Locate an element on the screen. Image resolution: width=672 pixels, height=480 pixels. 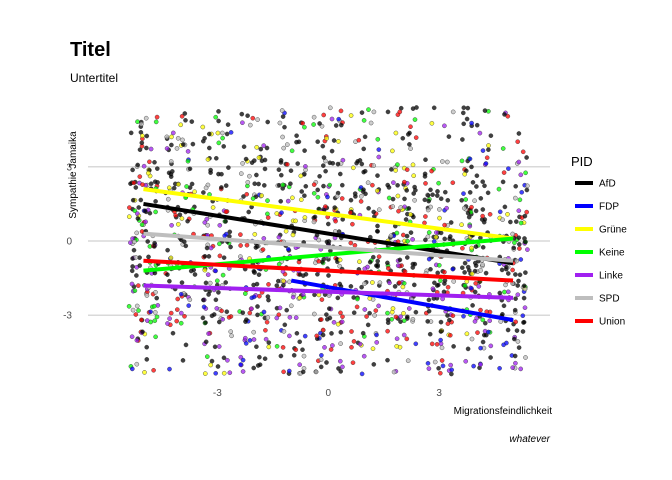
legend-label: Grüne is located at coordinates (613, 230).